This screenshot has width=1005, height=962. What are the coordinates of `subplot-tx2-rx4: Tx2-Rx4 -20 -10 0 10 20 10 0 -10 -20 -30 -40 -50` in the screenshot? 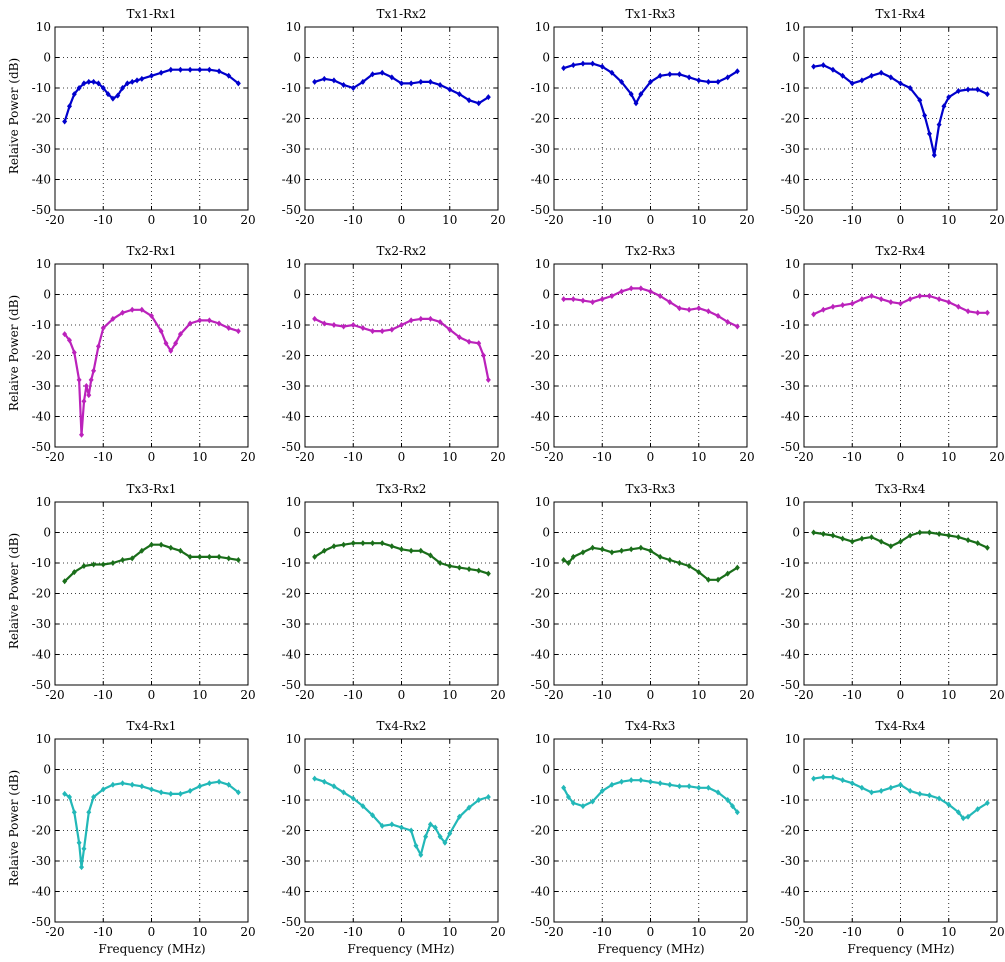 It's located at (893, 354).